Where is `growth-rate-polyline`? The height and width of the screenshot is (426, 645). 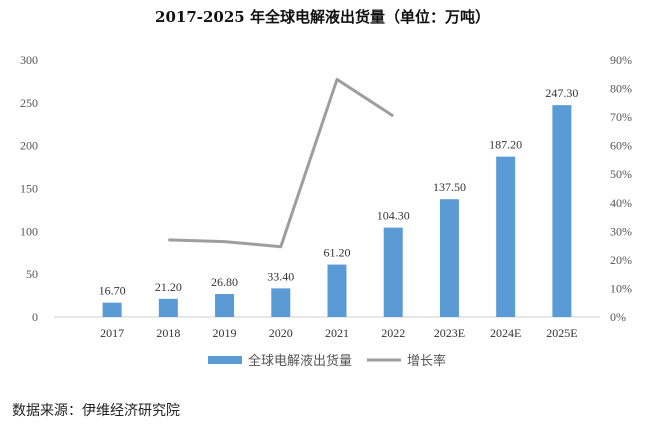 growth-rate-polyline is located at coordinates (281, 163).